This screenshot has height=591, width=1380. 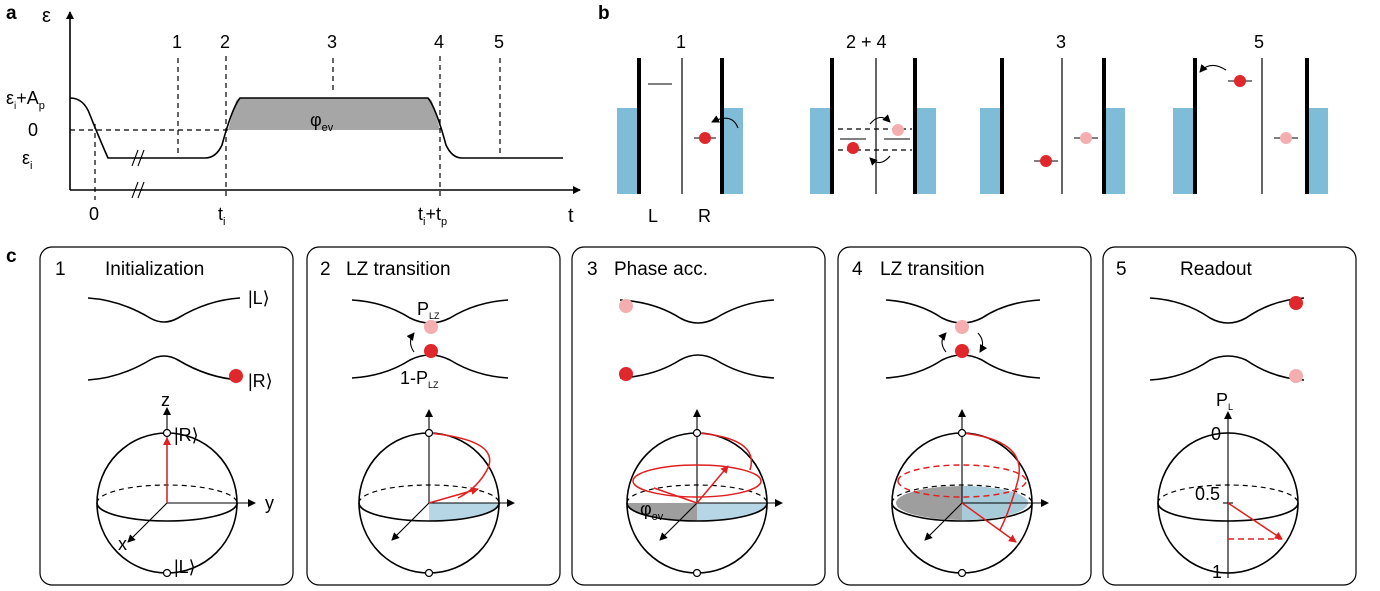 I want to click on box-title-1: Initialization, so click(x=154, y=269).